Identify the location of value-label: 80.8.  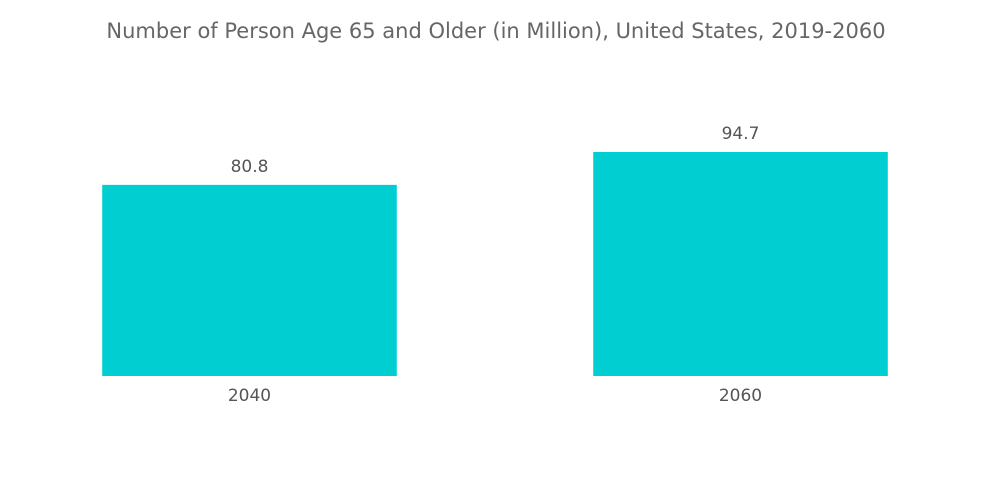
(250, 167).